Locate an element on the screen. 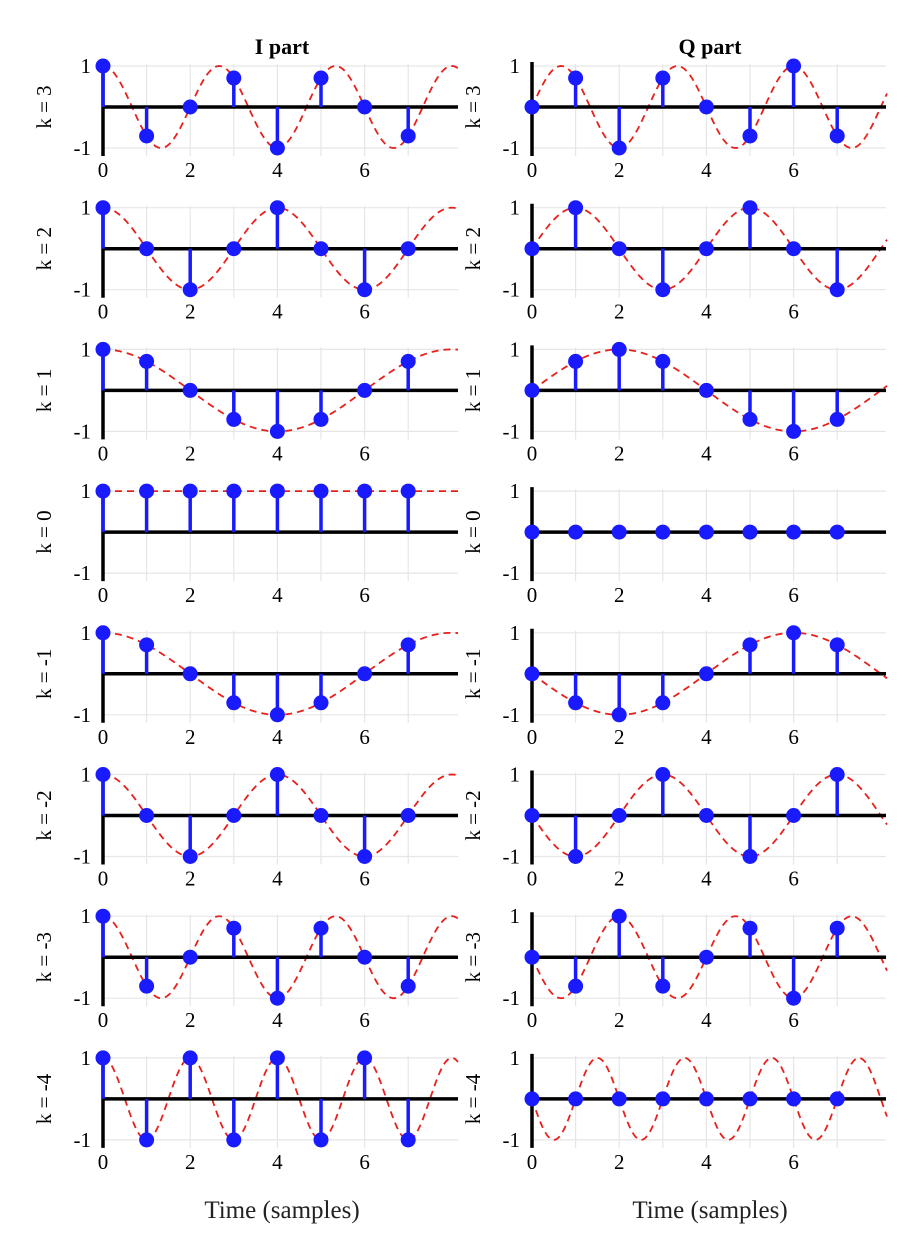 Image resolution: width=924 pixels, height=1234 pixels. x-tick-label-q-row1-2: 2 is located at coordinates (619, 312).